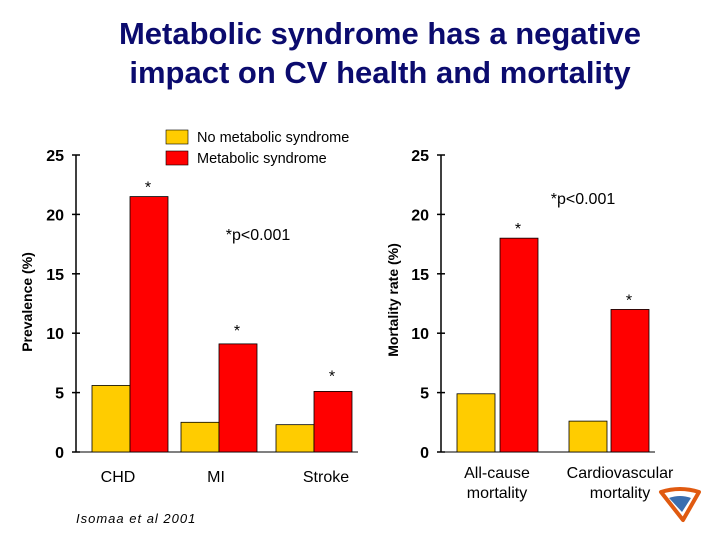 This screenshot has width=720, height=540. I want to click on company-logo-icon, so click(680, 504).